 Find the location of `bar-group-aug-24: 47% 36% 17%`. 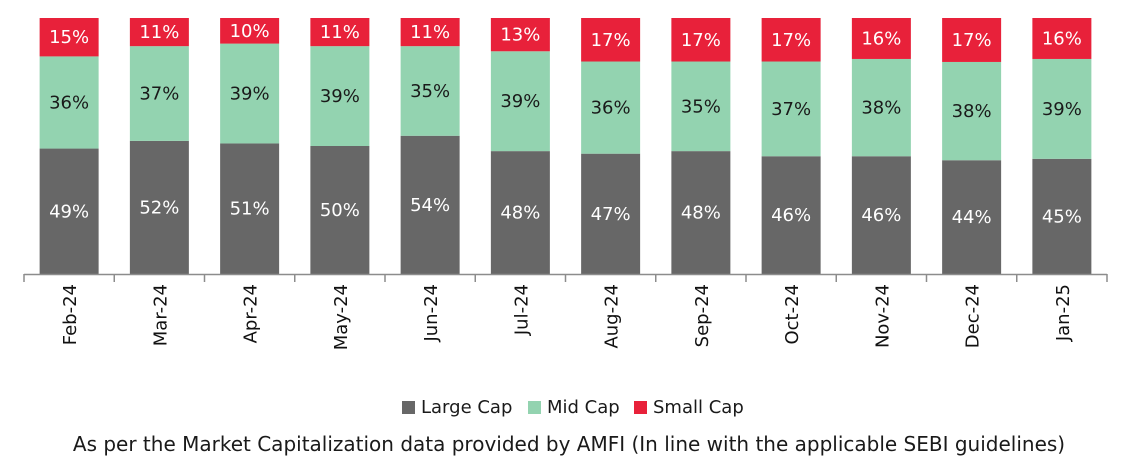

bar-group-aug-24: 47% 36% 17% is located at coordinates (611, 146).